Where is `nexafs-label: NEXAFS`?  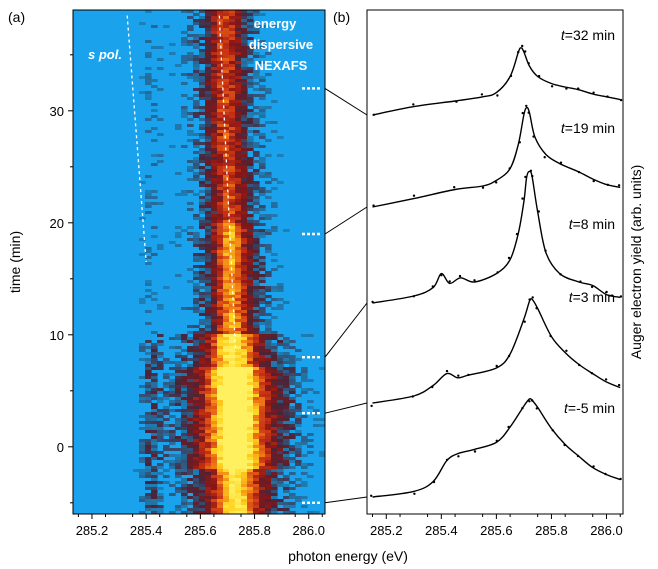
nexafs-label: NEXAFS is located at coordinates (281, 65).